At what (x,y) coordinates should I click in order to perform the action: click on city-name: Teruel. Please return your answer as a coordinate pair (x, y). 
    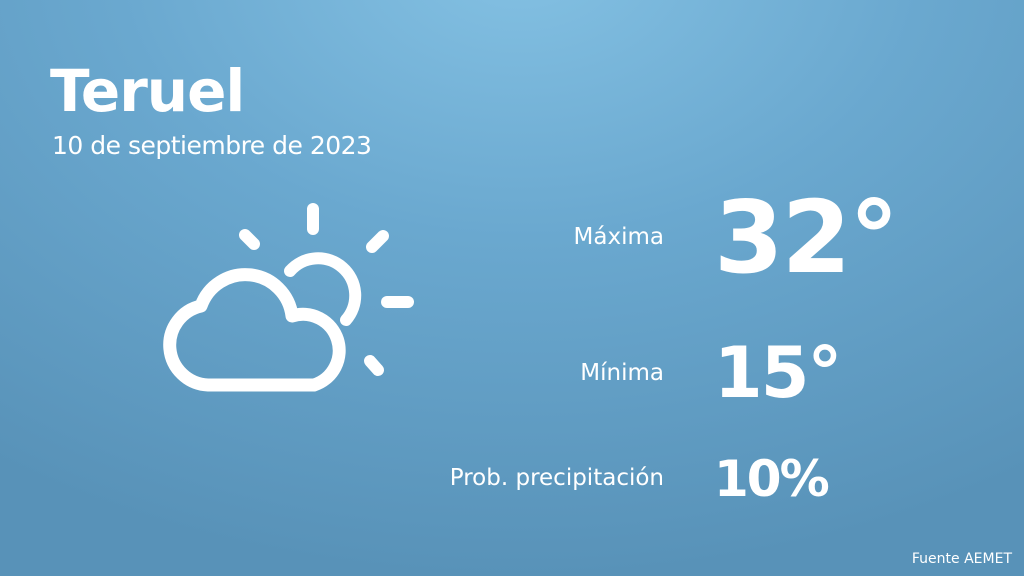
    Looking at the image, I should click on (147, 91).